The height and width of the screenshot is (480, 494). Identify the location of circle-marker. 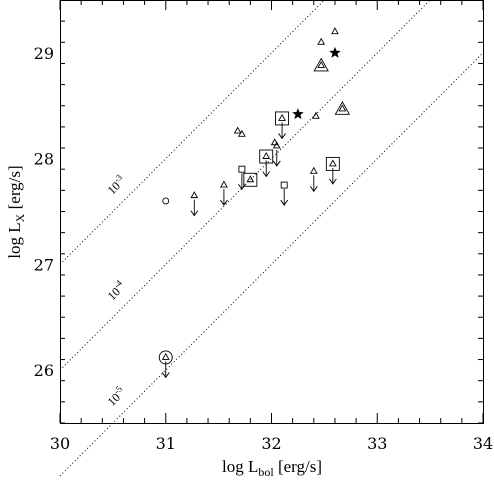
(166, 201).